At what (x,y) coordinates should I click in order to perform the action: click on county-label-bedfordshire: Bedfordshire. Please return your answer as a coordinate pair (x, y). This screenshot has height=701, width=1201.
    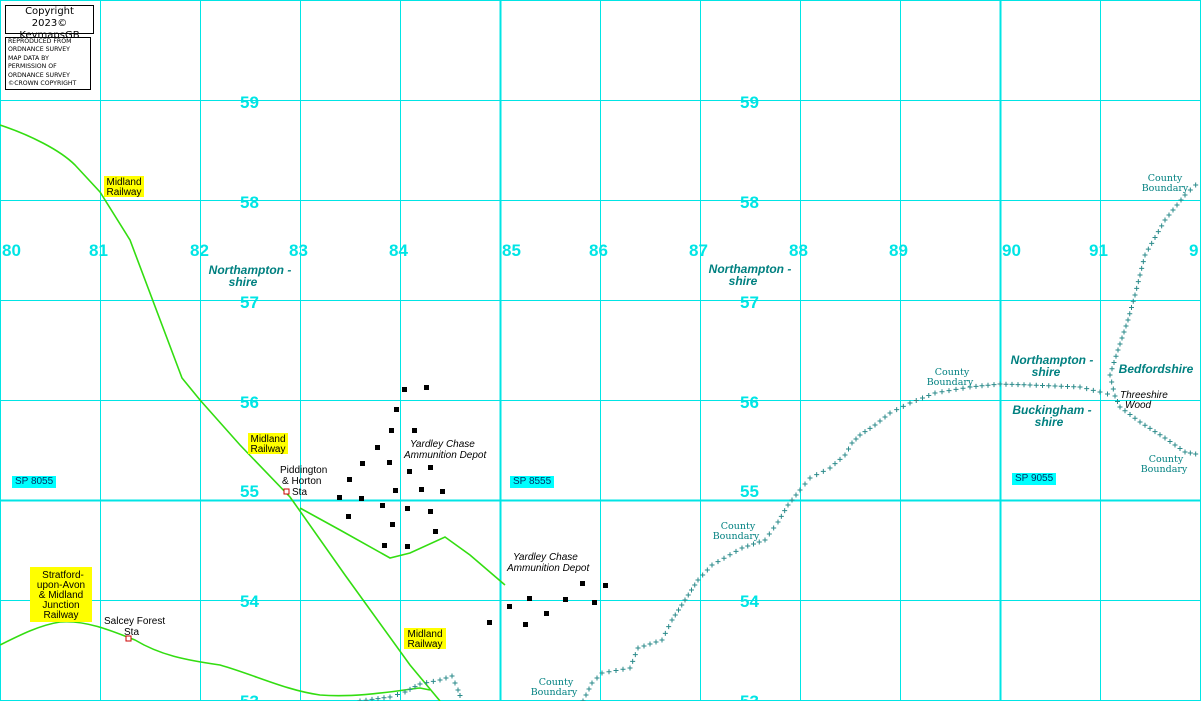
    Looking at the image, I should click on (1156, 369).